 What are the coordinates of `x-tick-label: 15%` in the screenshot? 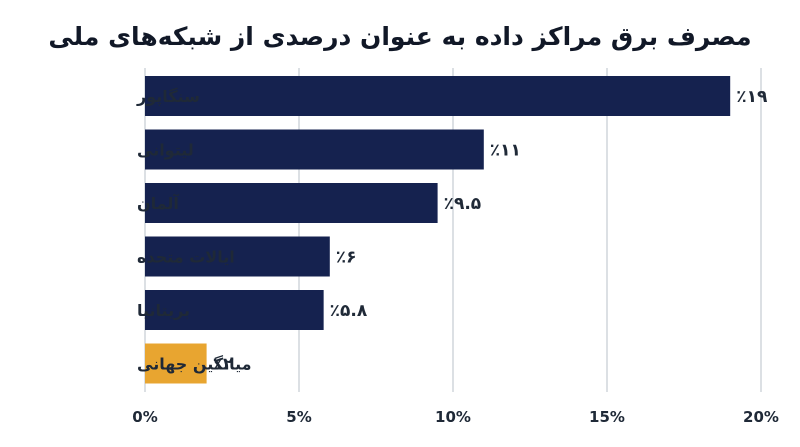 It's located at (607, 417).